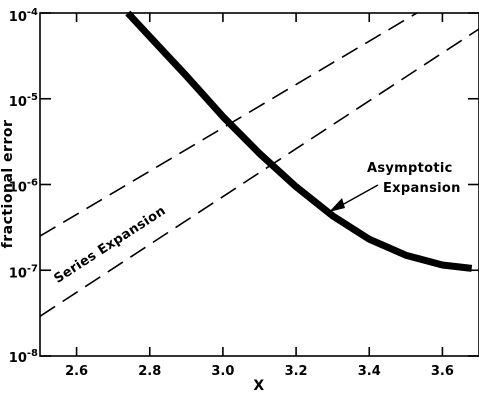 The height and width of the screenshot is (398, 479). Describe the element at coordinates (354, 198) in the screenshot. I see `annotation-arrow` at that location.